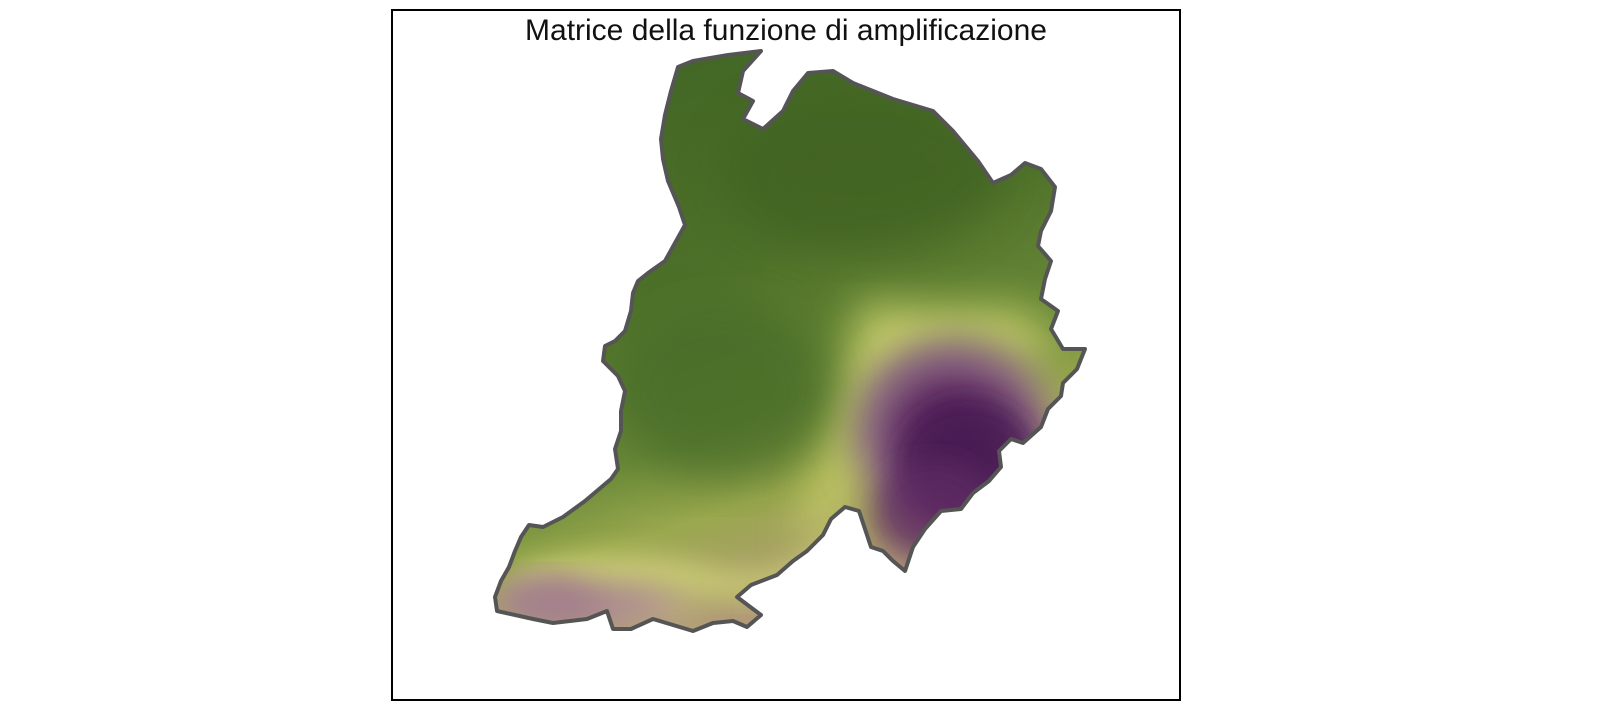 The image size is (1600, 710). Describe the element at coordinates (786, 30) in the screenshot. I see `map-title: Matrice della funzione di amplificazione` at that location.